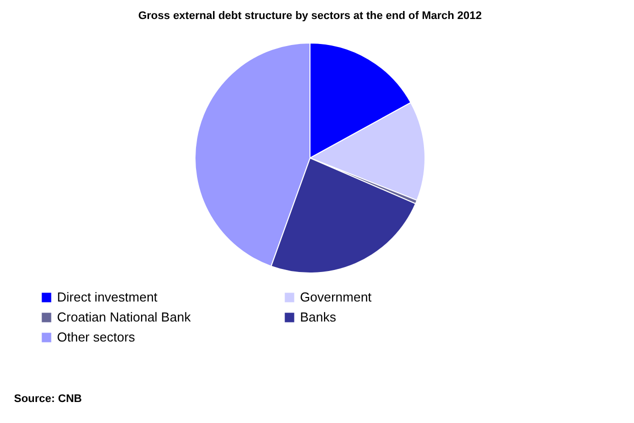 This screenshot has width=634, height=423. I want to click on legend-label: Government, so click(336, 297).